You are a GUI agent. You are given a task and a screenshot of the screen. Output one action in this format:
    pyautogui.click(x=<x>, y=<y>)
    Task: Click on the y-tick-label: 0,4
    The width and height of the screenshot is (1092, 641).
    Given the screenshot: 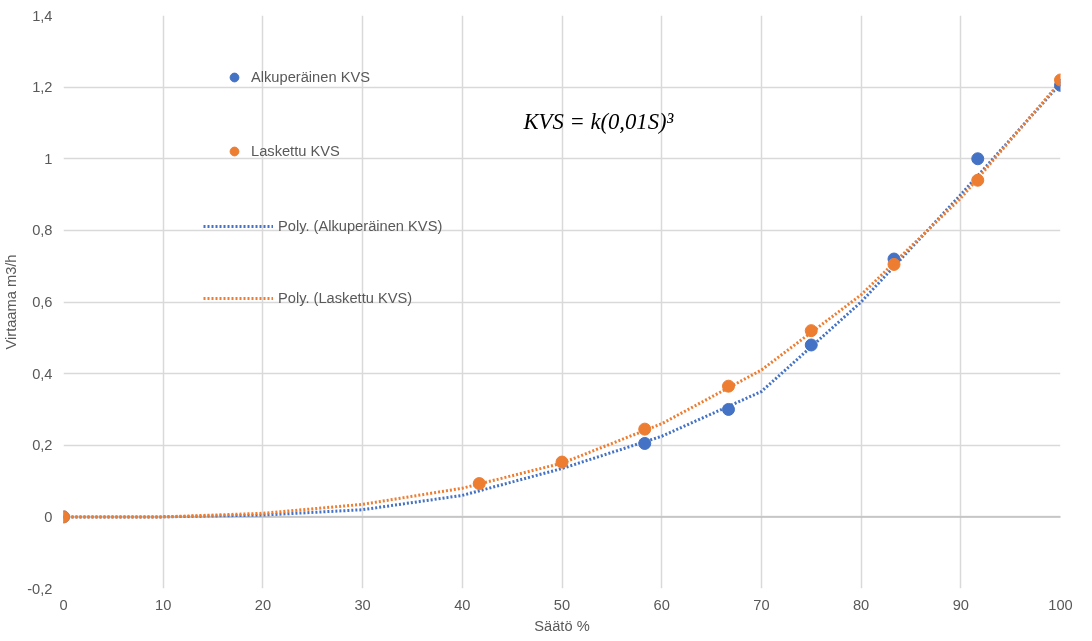 What is the action you would take?
    pyautogui.click(x=42, y=373)
    